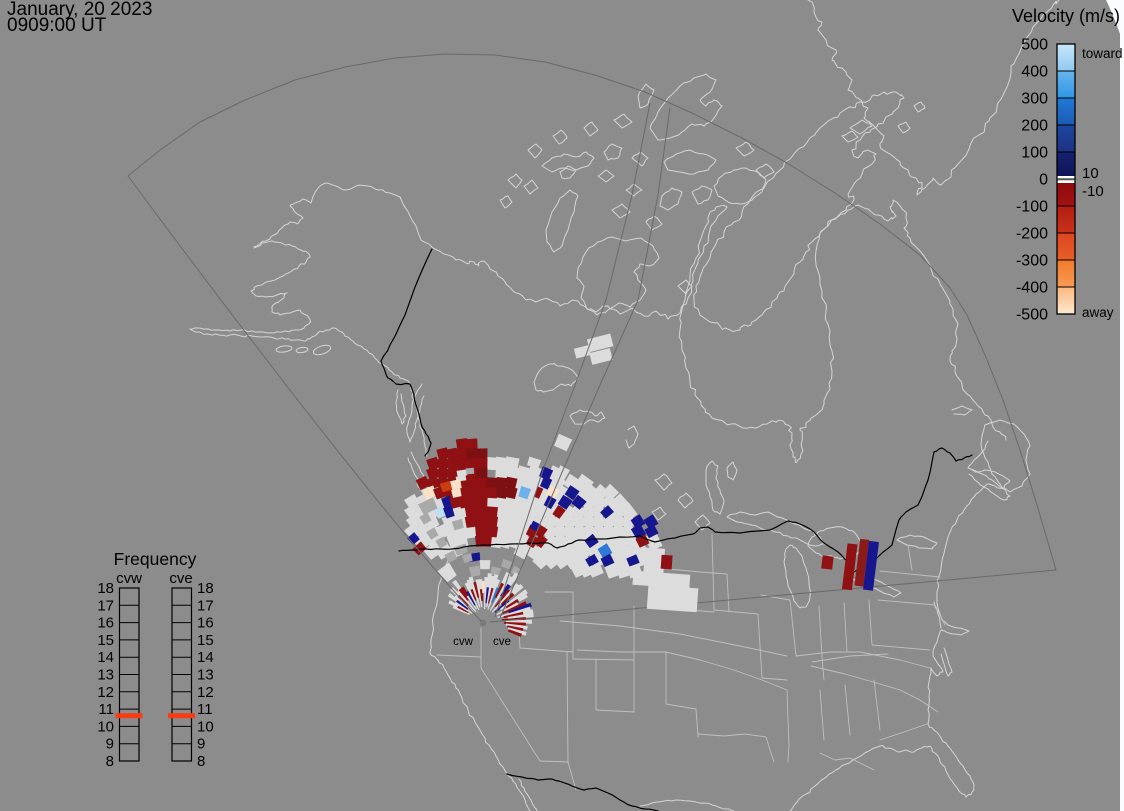  What do you see at coordinates (1034, 72) in the screenshot?
I see `svg-text: 400` at bounding box center [1034, 72].